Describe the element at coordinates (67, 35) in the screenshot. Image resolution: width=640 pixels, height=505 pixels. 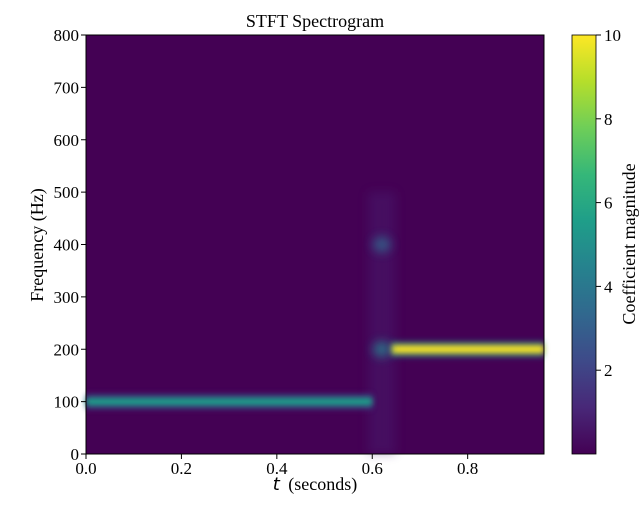
I see `y-tick-label: 800` at that location.